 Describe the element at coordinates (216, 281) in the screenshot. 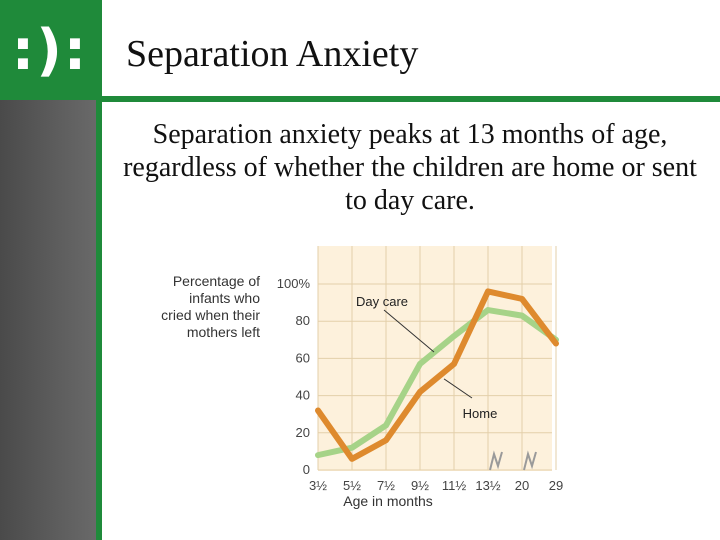

I see `chart-ylabel-line: Percentage of` at that location.